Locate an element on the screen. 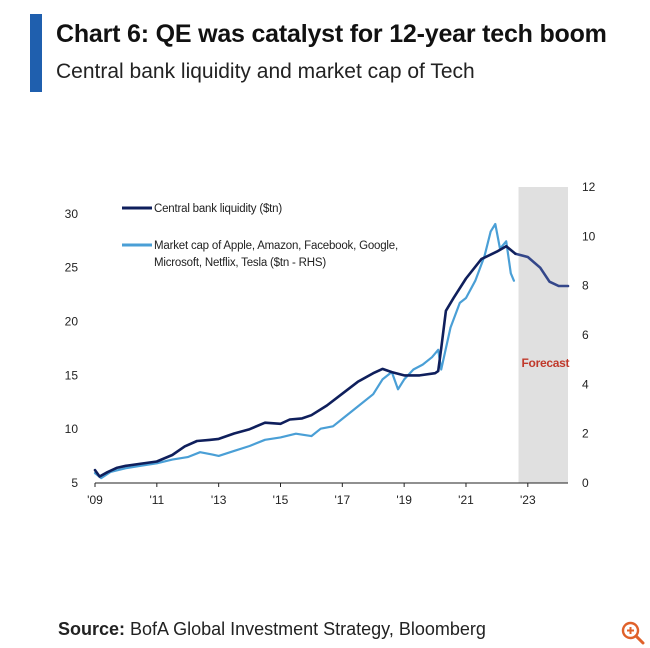 The height and width of the screenshot is (648, 650). source-label: Source: is located at coordinates (92, 629).